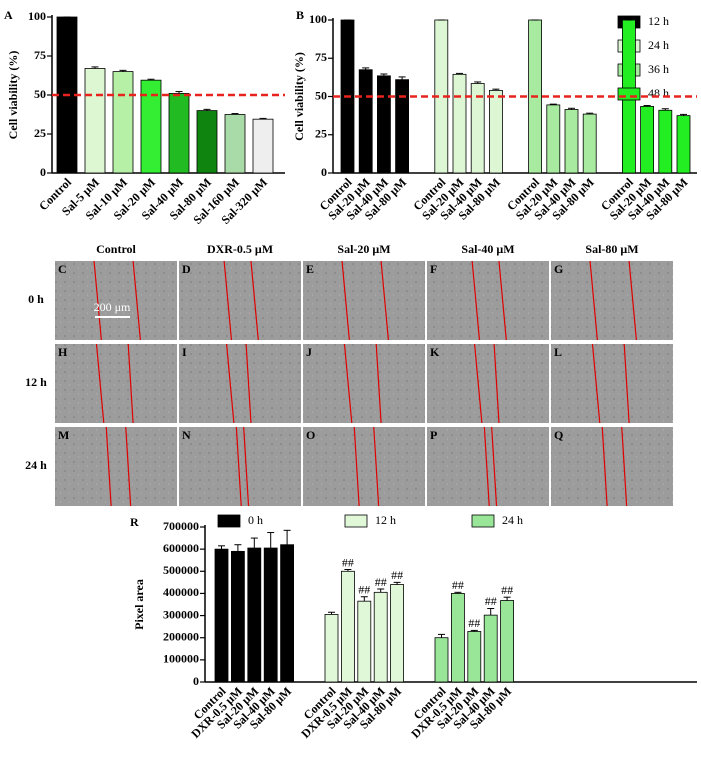  Describe the element at coordinates (112, 307) in the screenshot. I see `scale-bar-label: 200 μm` at that location.